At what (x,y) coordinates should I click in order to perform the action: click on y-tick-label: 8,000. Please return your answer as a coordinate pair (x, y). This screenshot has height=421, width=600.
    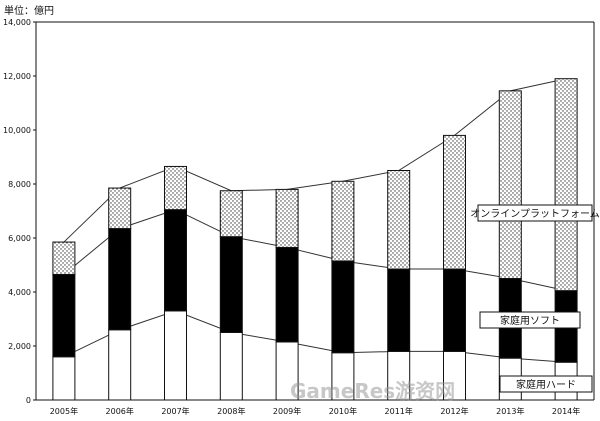
    Looking at the image, I should click on (19, 184).